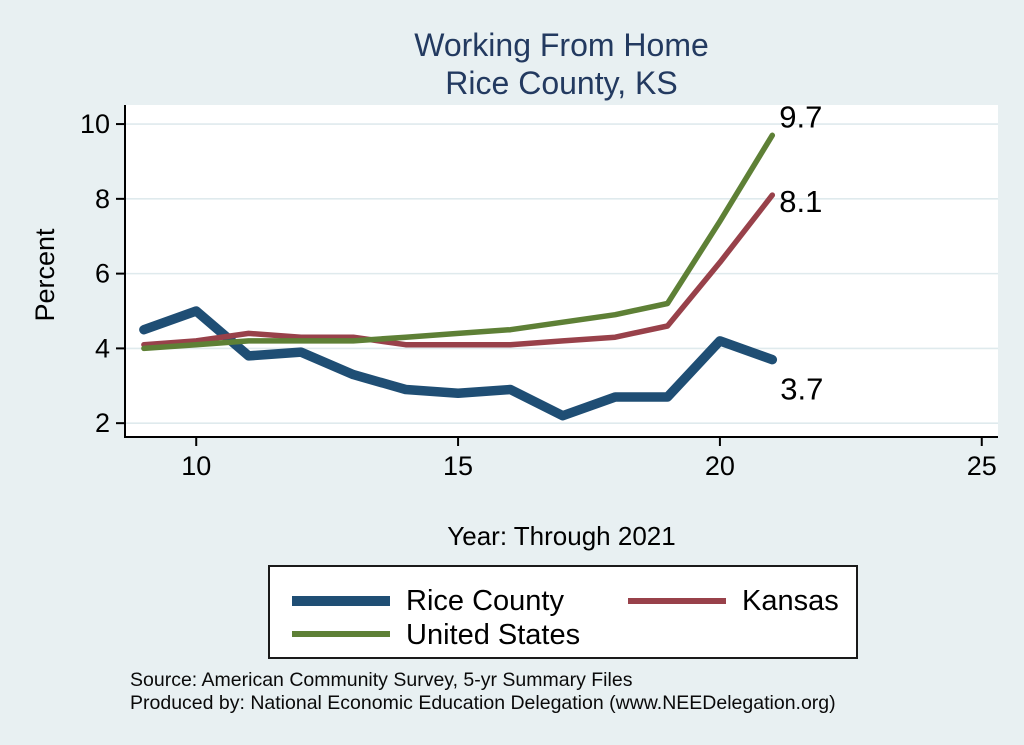  What do you see at coordinates (982, 466) in the screenshot?
I see `x-tick-label: 25` at bounding box center [982, 466].